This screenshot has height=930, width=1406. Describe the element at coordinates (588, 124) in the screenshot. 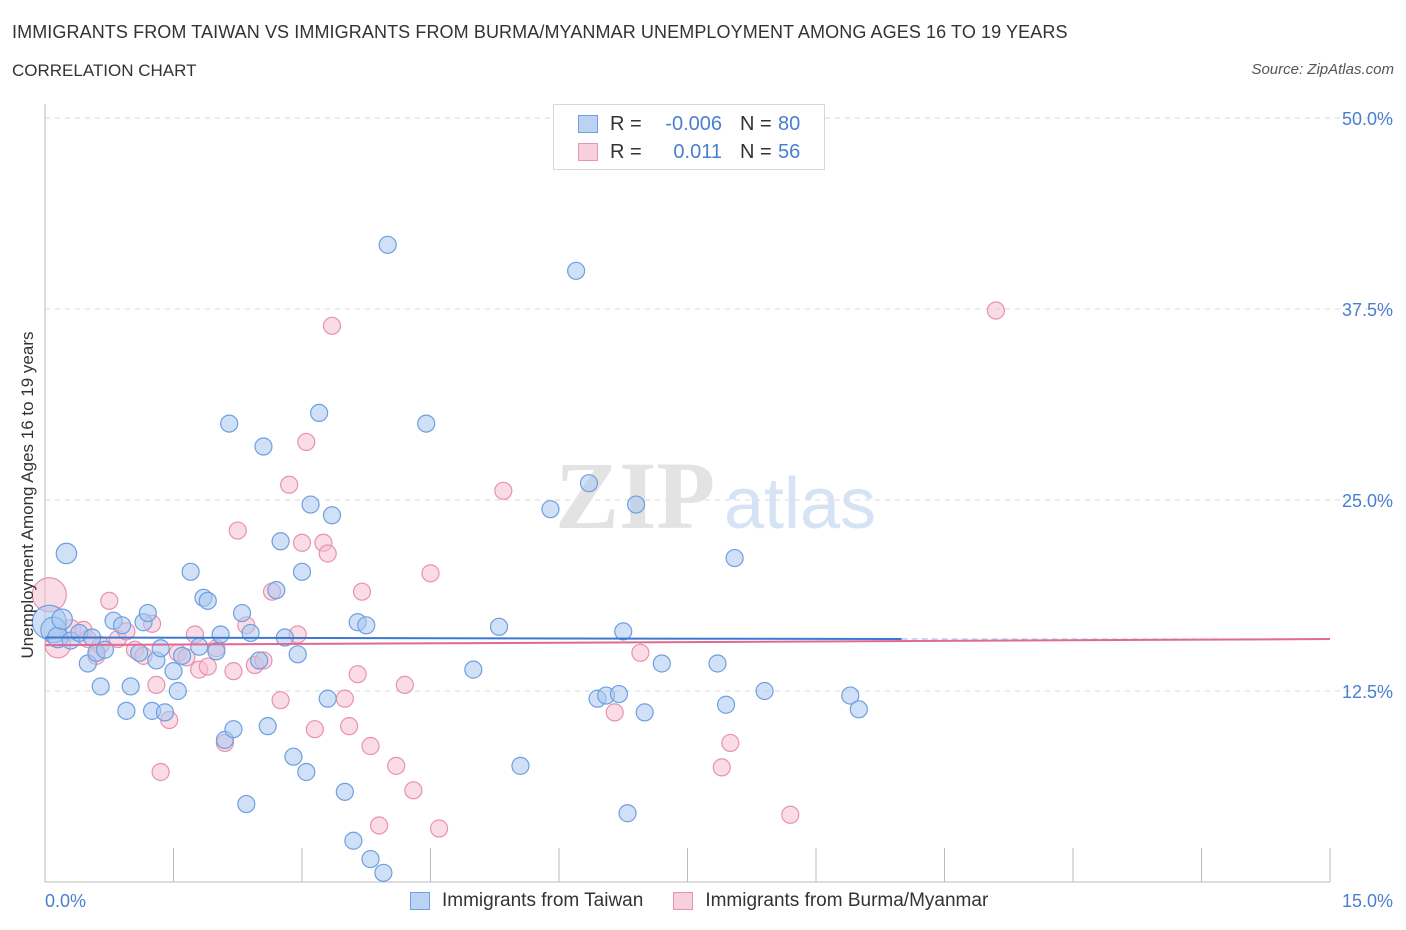

I see `legend-swatch-blue` at that location.